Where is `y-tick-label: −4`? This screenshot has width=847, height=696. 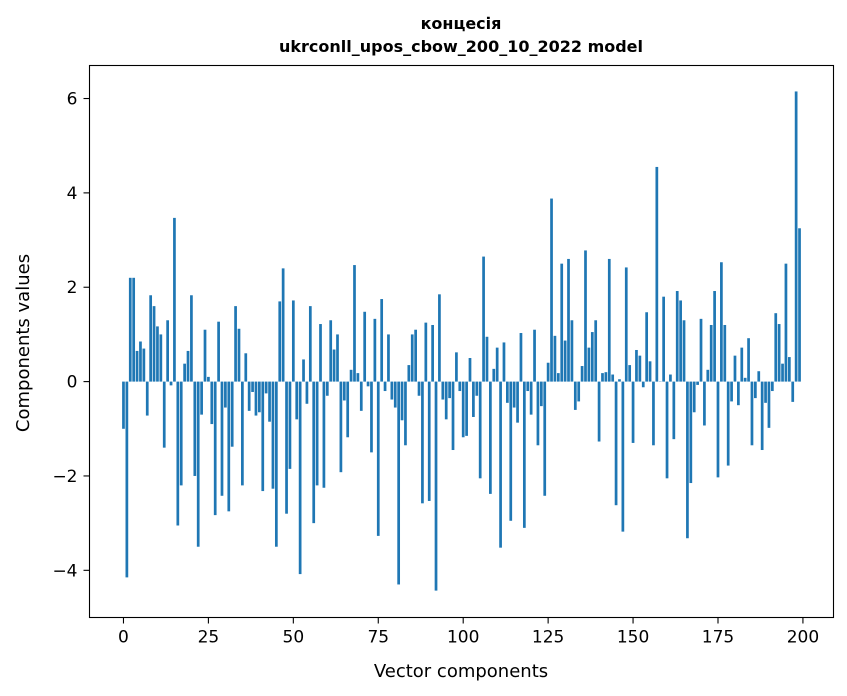 y-tick-label: −4 is located at coordinates (64, 571).